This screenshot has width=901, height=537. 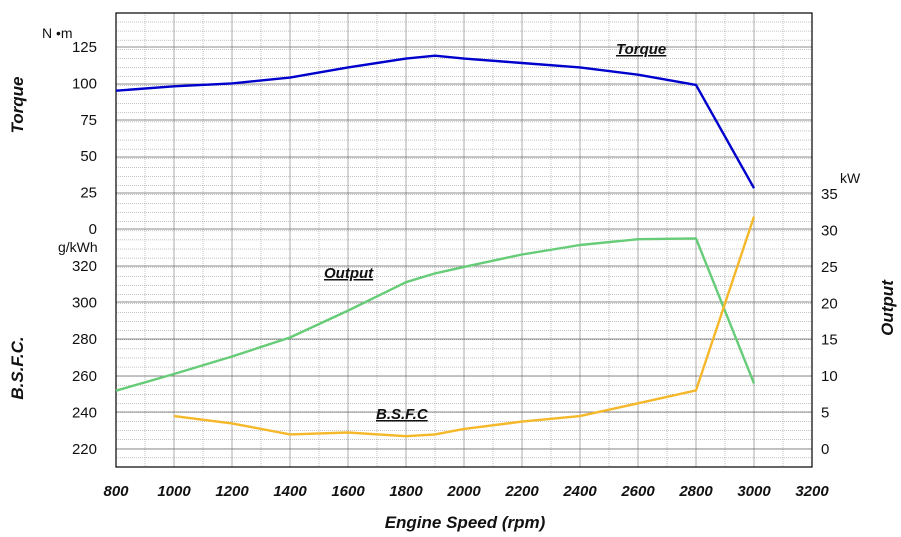 I want to click on torque-tick-label: 100, so click(x=84, y=83).